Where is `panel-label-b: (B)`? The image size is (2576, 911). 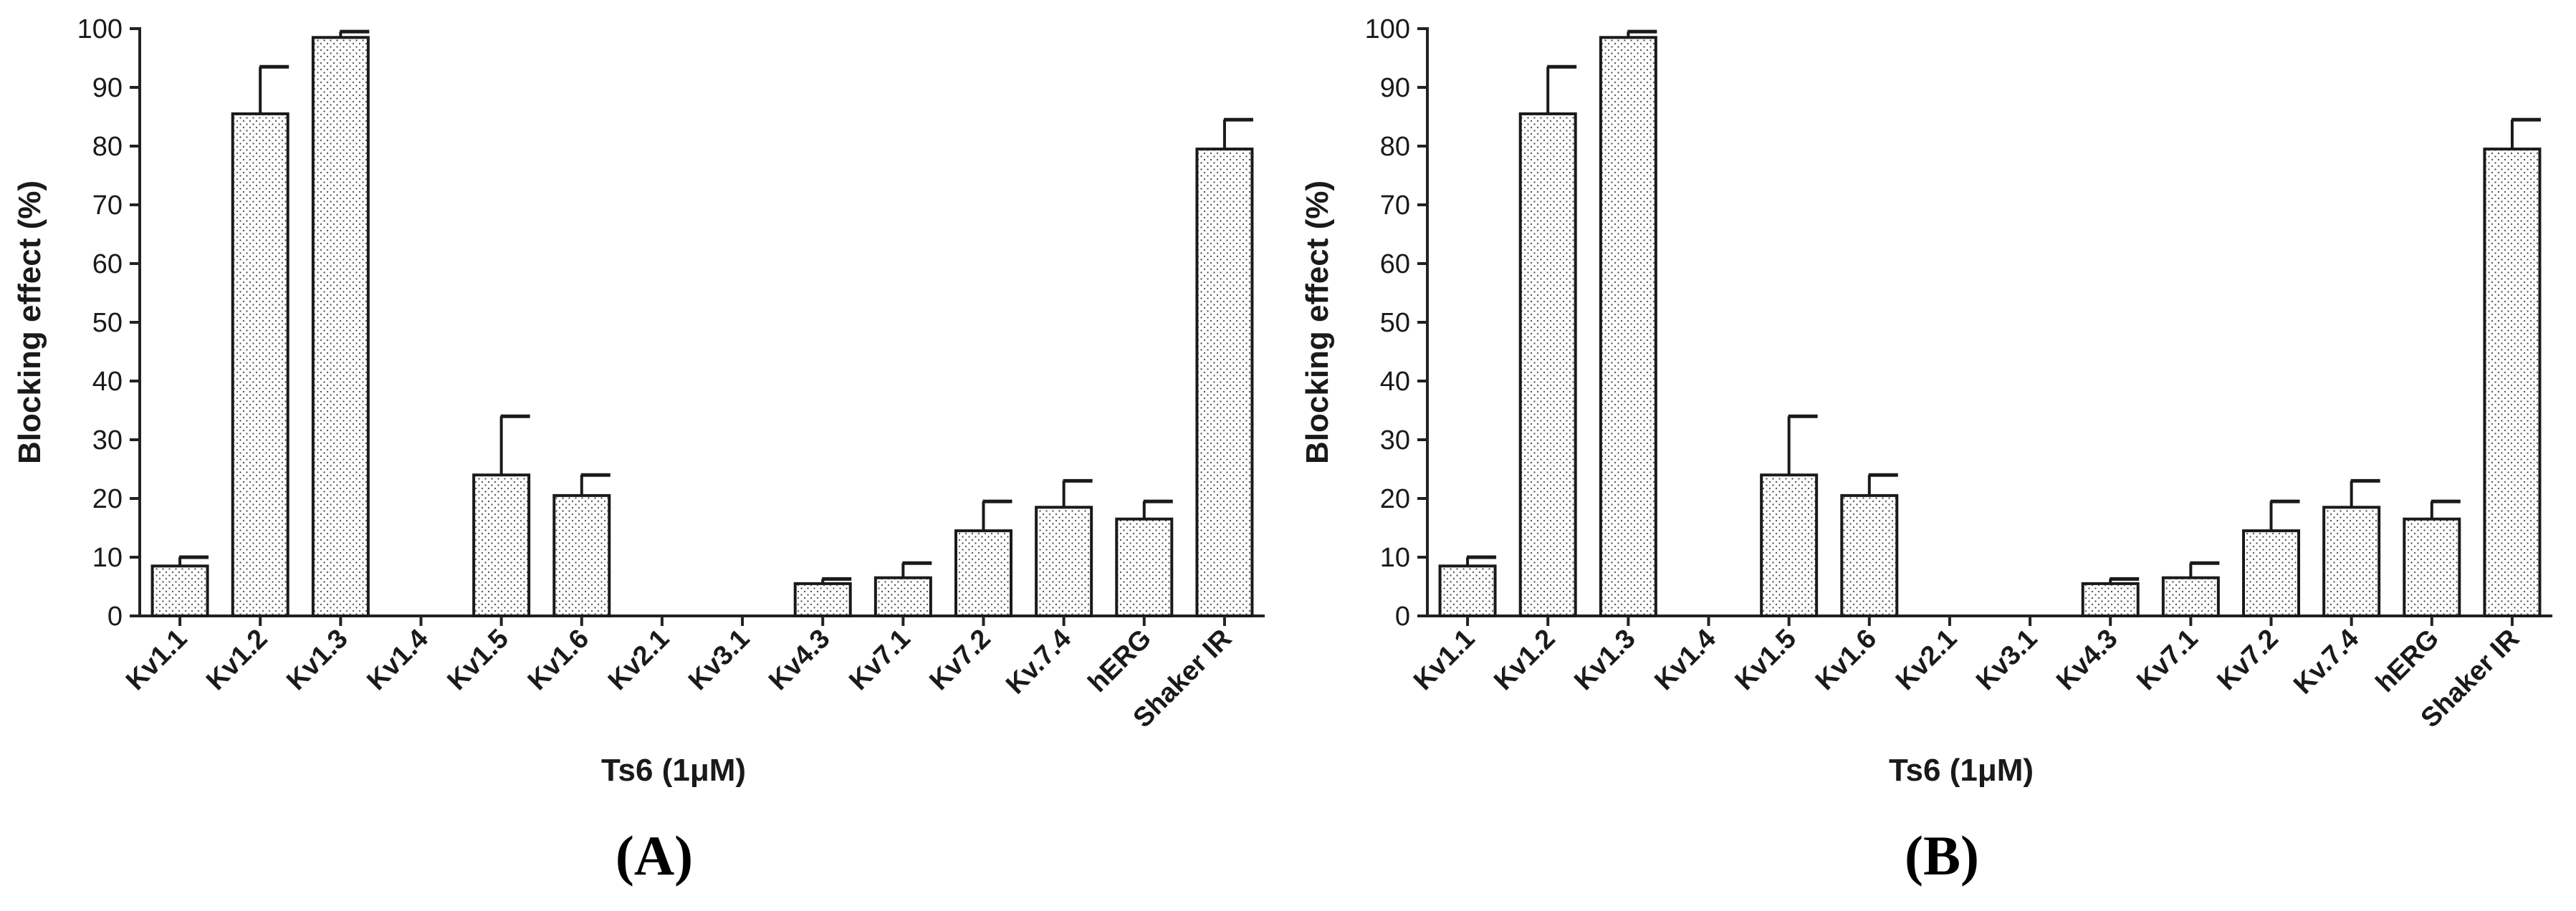
panel-label-b: (B) is located at coordinates (1942, 855).